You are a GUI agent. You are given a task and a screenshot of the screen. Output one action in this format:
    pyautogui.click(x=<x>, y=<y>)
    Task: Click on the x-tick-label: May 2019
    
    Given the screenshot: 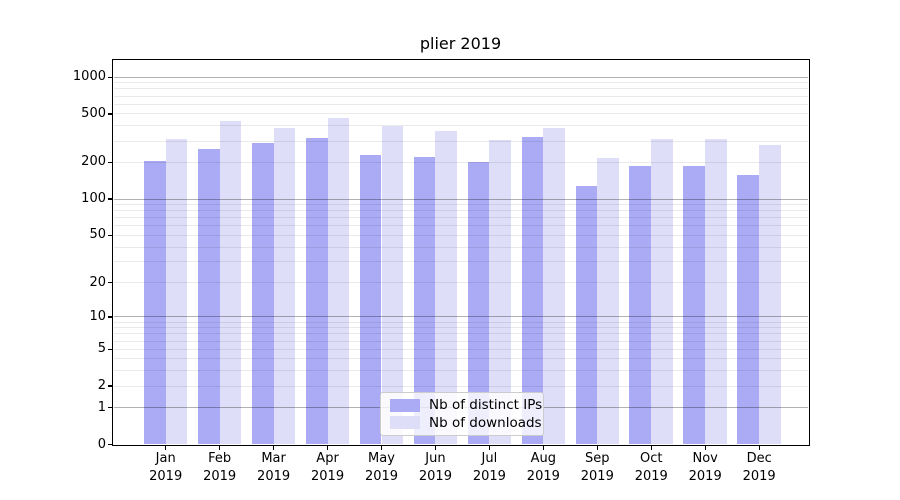 What is the action you would take?
    pyautogui.click(x=382, y=467)
    